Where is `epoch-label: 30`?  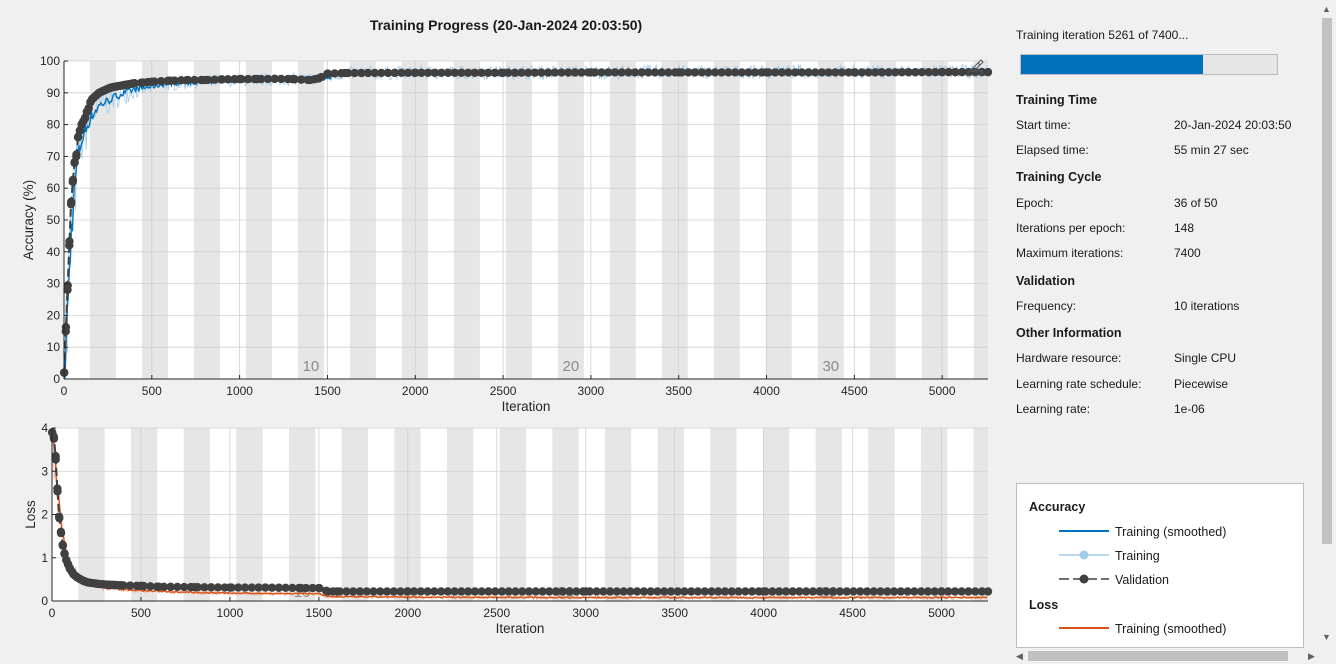
epoch-label: 30 is located at coordinates (830, 366).